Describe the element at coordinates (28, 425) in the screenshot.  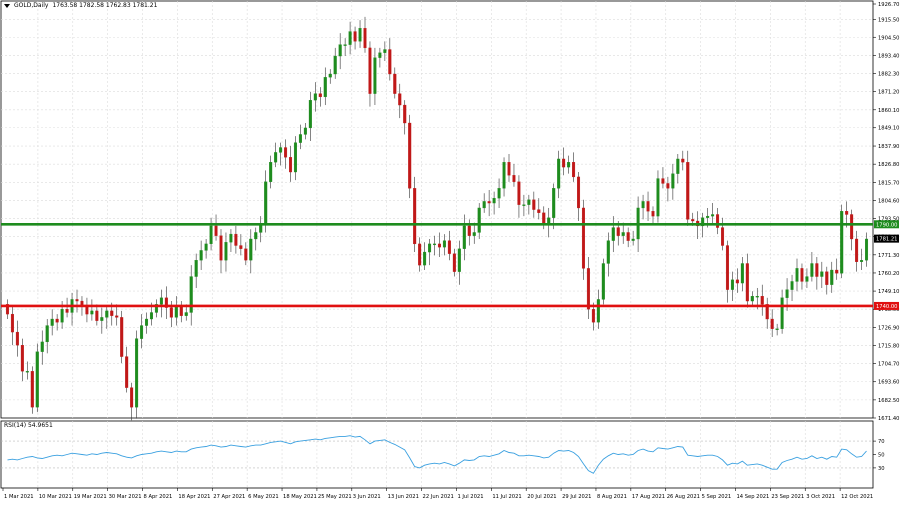
I see `rsi-label: RSI(14) 54.9651` at that location.